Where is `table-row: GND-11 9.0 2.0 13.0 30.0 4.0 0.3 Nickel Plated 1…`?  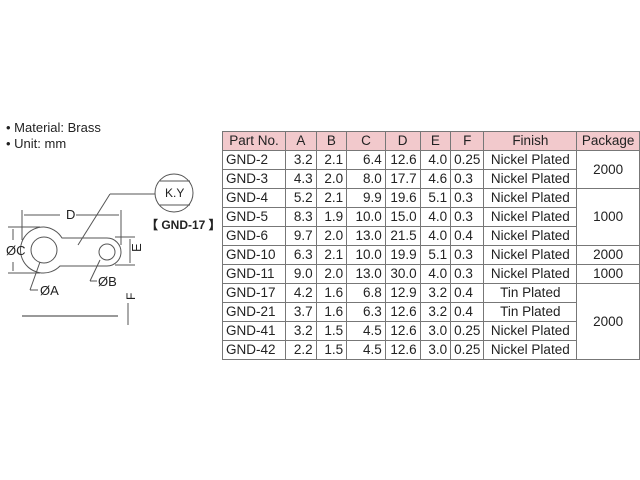 table-row: GND-11 9.0 2.0 13.0 30.0 4.0 0.3 Nickel Plated 1… is located at coordinates (430, 274).